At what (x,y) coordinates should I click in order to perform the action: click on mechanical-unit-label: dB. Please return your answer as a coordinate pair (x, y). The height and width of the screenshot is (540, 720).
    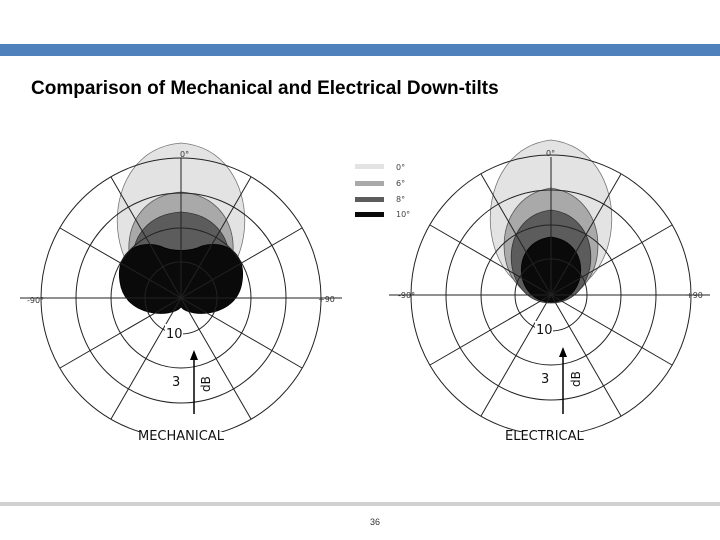
    Looking at the image, I should click on (206, 384).